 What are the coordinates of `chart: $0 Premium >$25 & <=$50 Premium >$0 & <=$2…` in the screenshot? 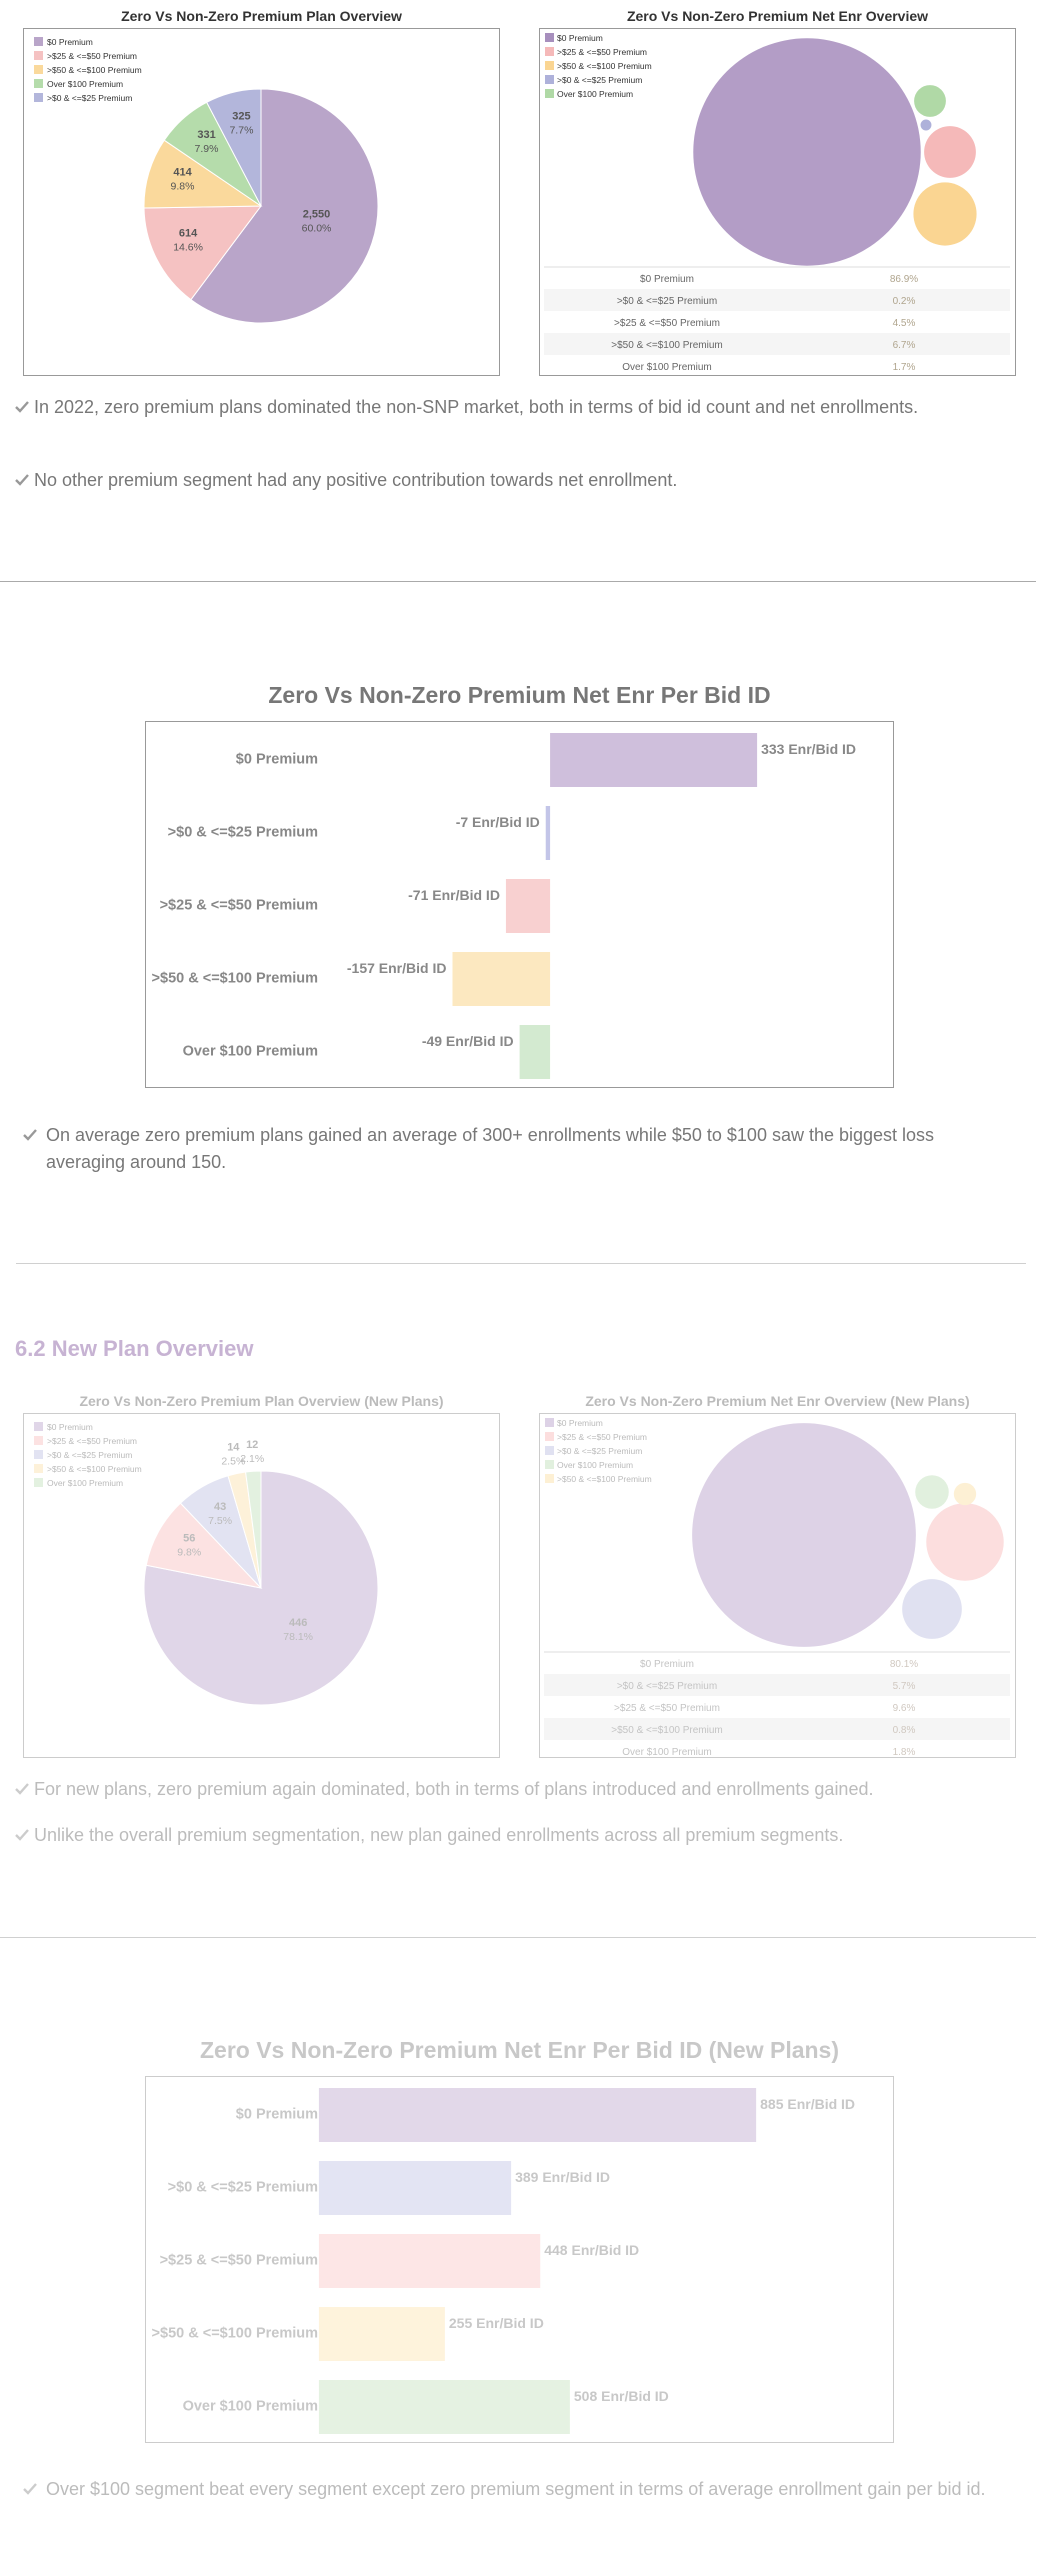 It's located at (777, 1588).